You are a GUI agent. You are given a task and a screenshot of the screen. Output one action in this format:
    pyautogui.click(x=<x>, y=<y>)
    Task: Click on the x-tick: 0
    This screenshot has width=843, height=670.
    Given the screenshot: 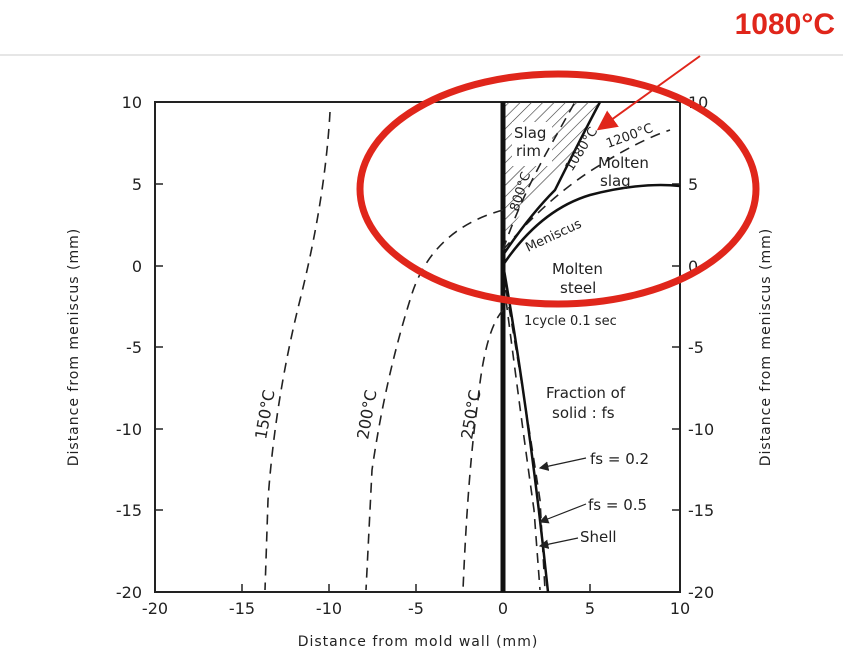 What is the action you would take?
    pyautogui.click(x=503, y=608)
    